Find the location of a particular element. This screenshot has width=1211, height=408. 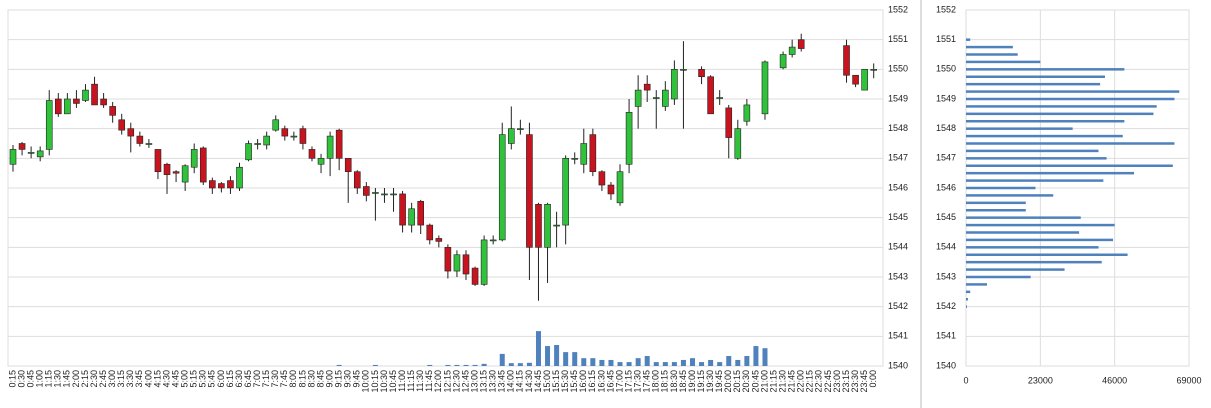

x-tick-label: 11:30 is located at coordinates (420, 381).